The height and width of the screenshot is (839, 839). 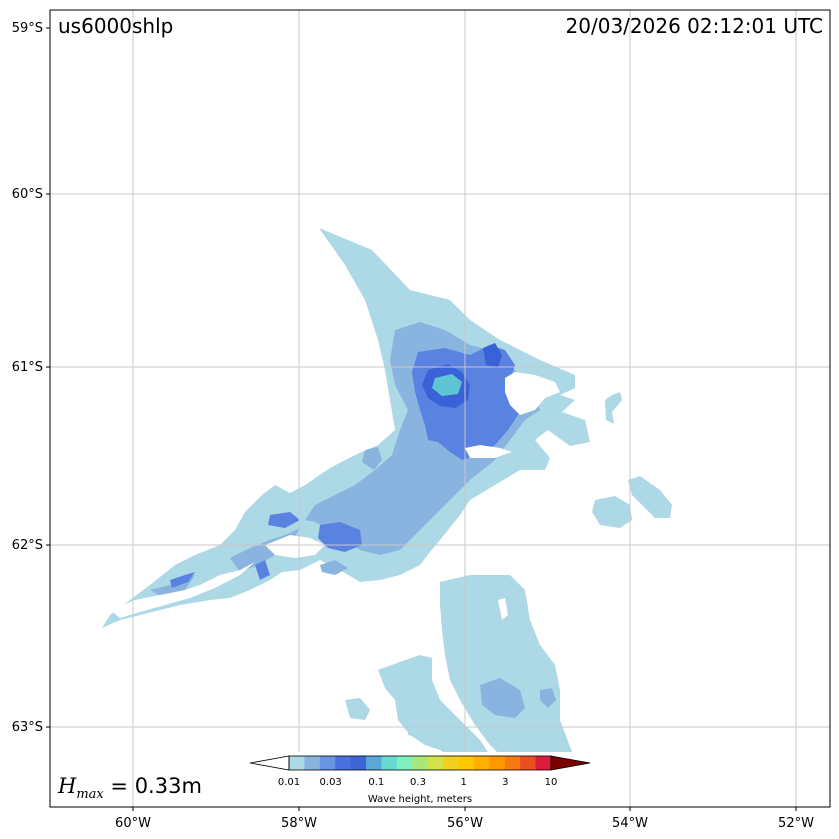 What do you see at coordinates (133, 823) in the screenshot?
I see `lon-tick-label: 60°W` at bounding box center [133, 823].